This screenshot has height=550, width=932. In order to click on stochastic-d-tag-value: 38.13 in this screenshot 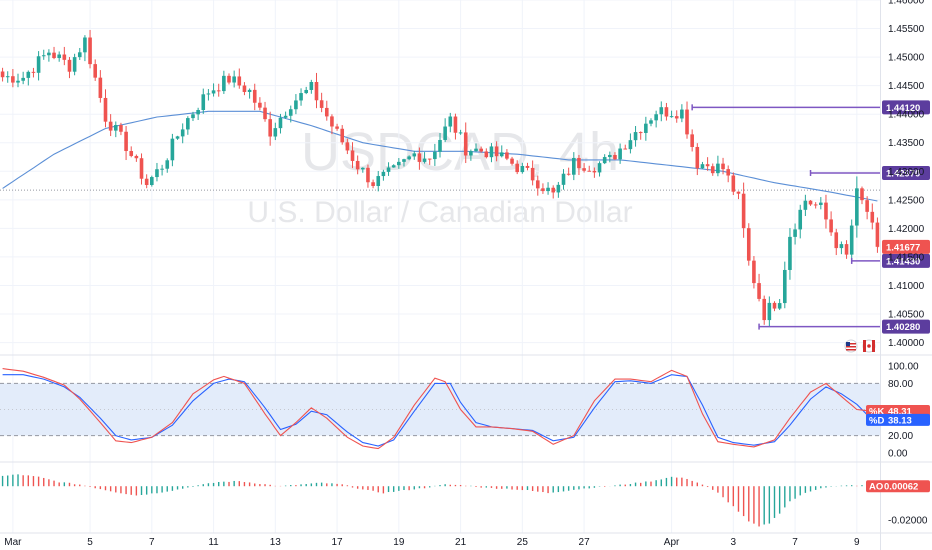, I will do `click(900, 420)`.